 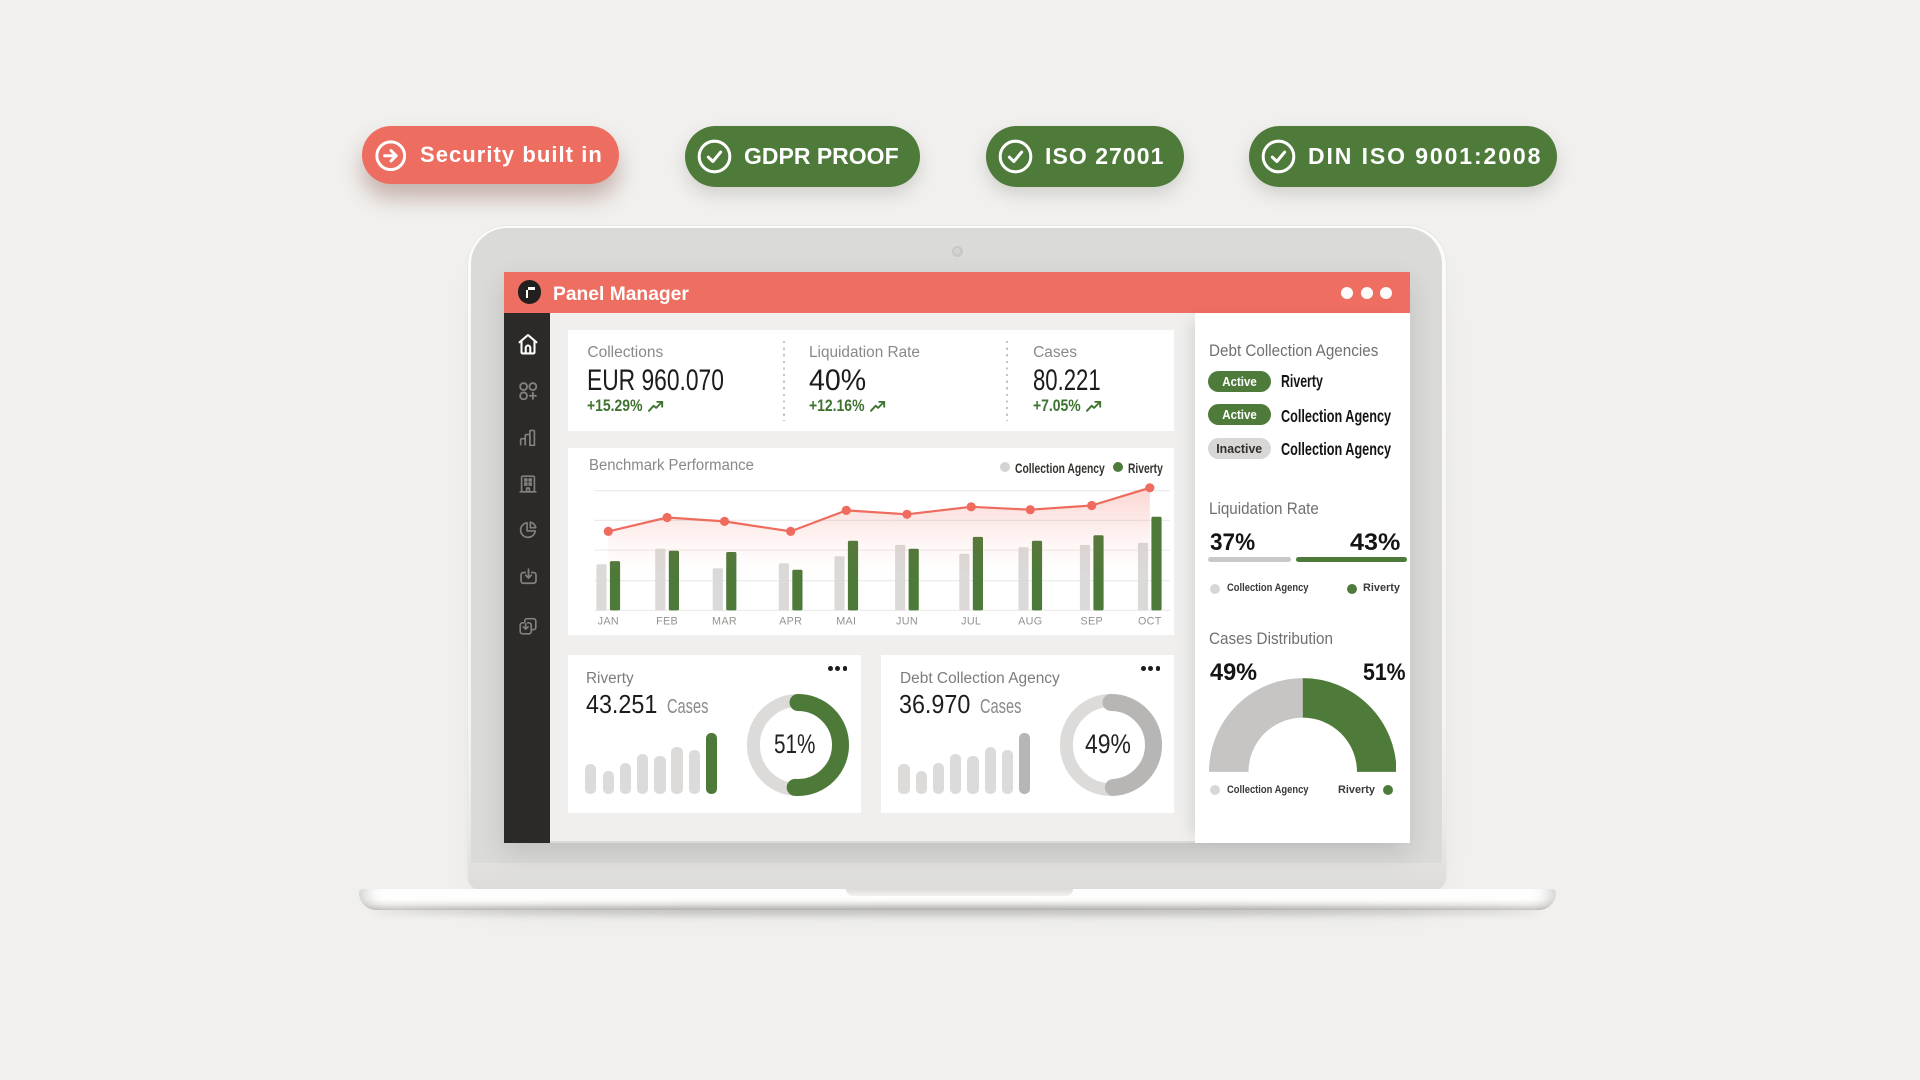 I want to click on svg-text: JAN, so click(x=607, y=622).